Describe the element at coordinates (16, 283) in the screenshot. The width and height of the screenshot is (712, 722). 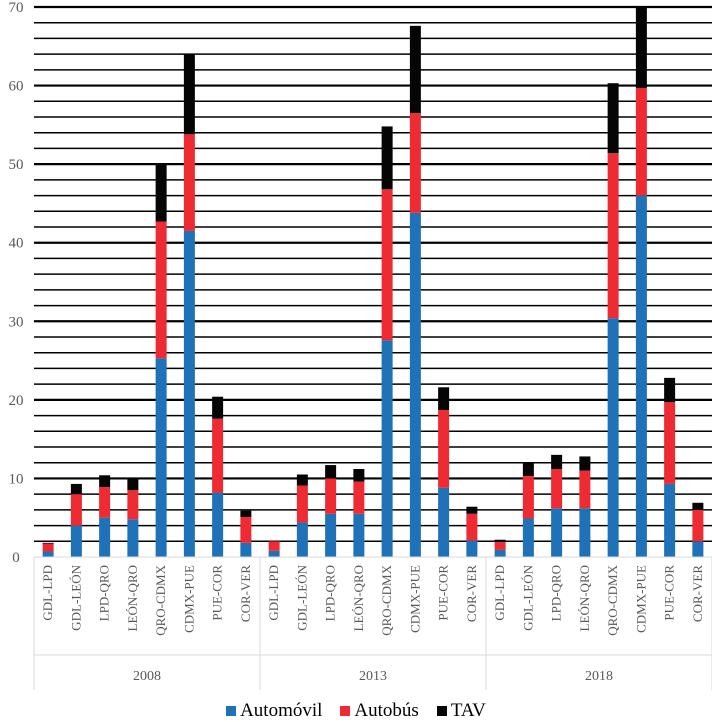
I see `y-axis-ticks: 0 10 20 30 40 50 60 70` at that location.